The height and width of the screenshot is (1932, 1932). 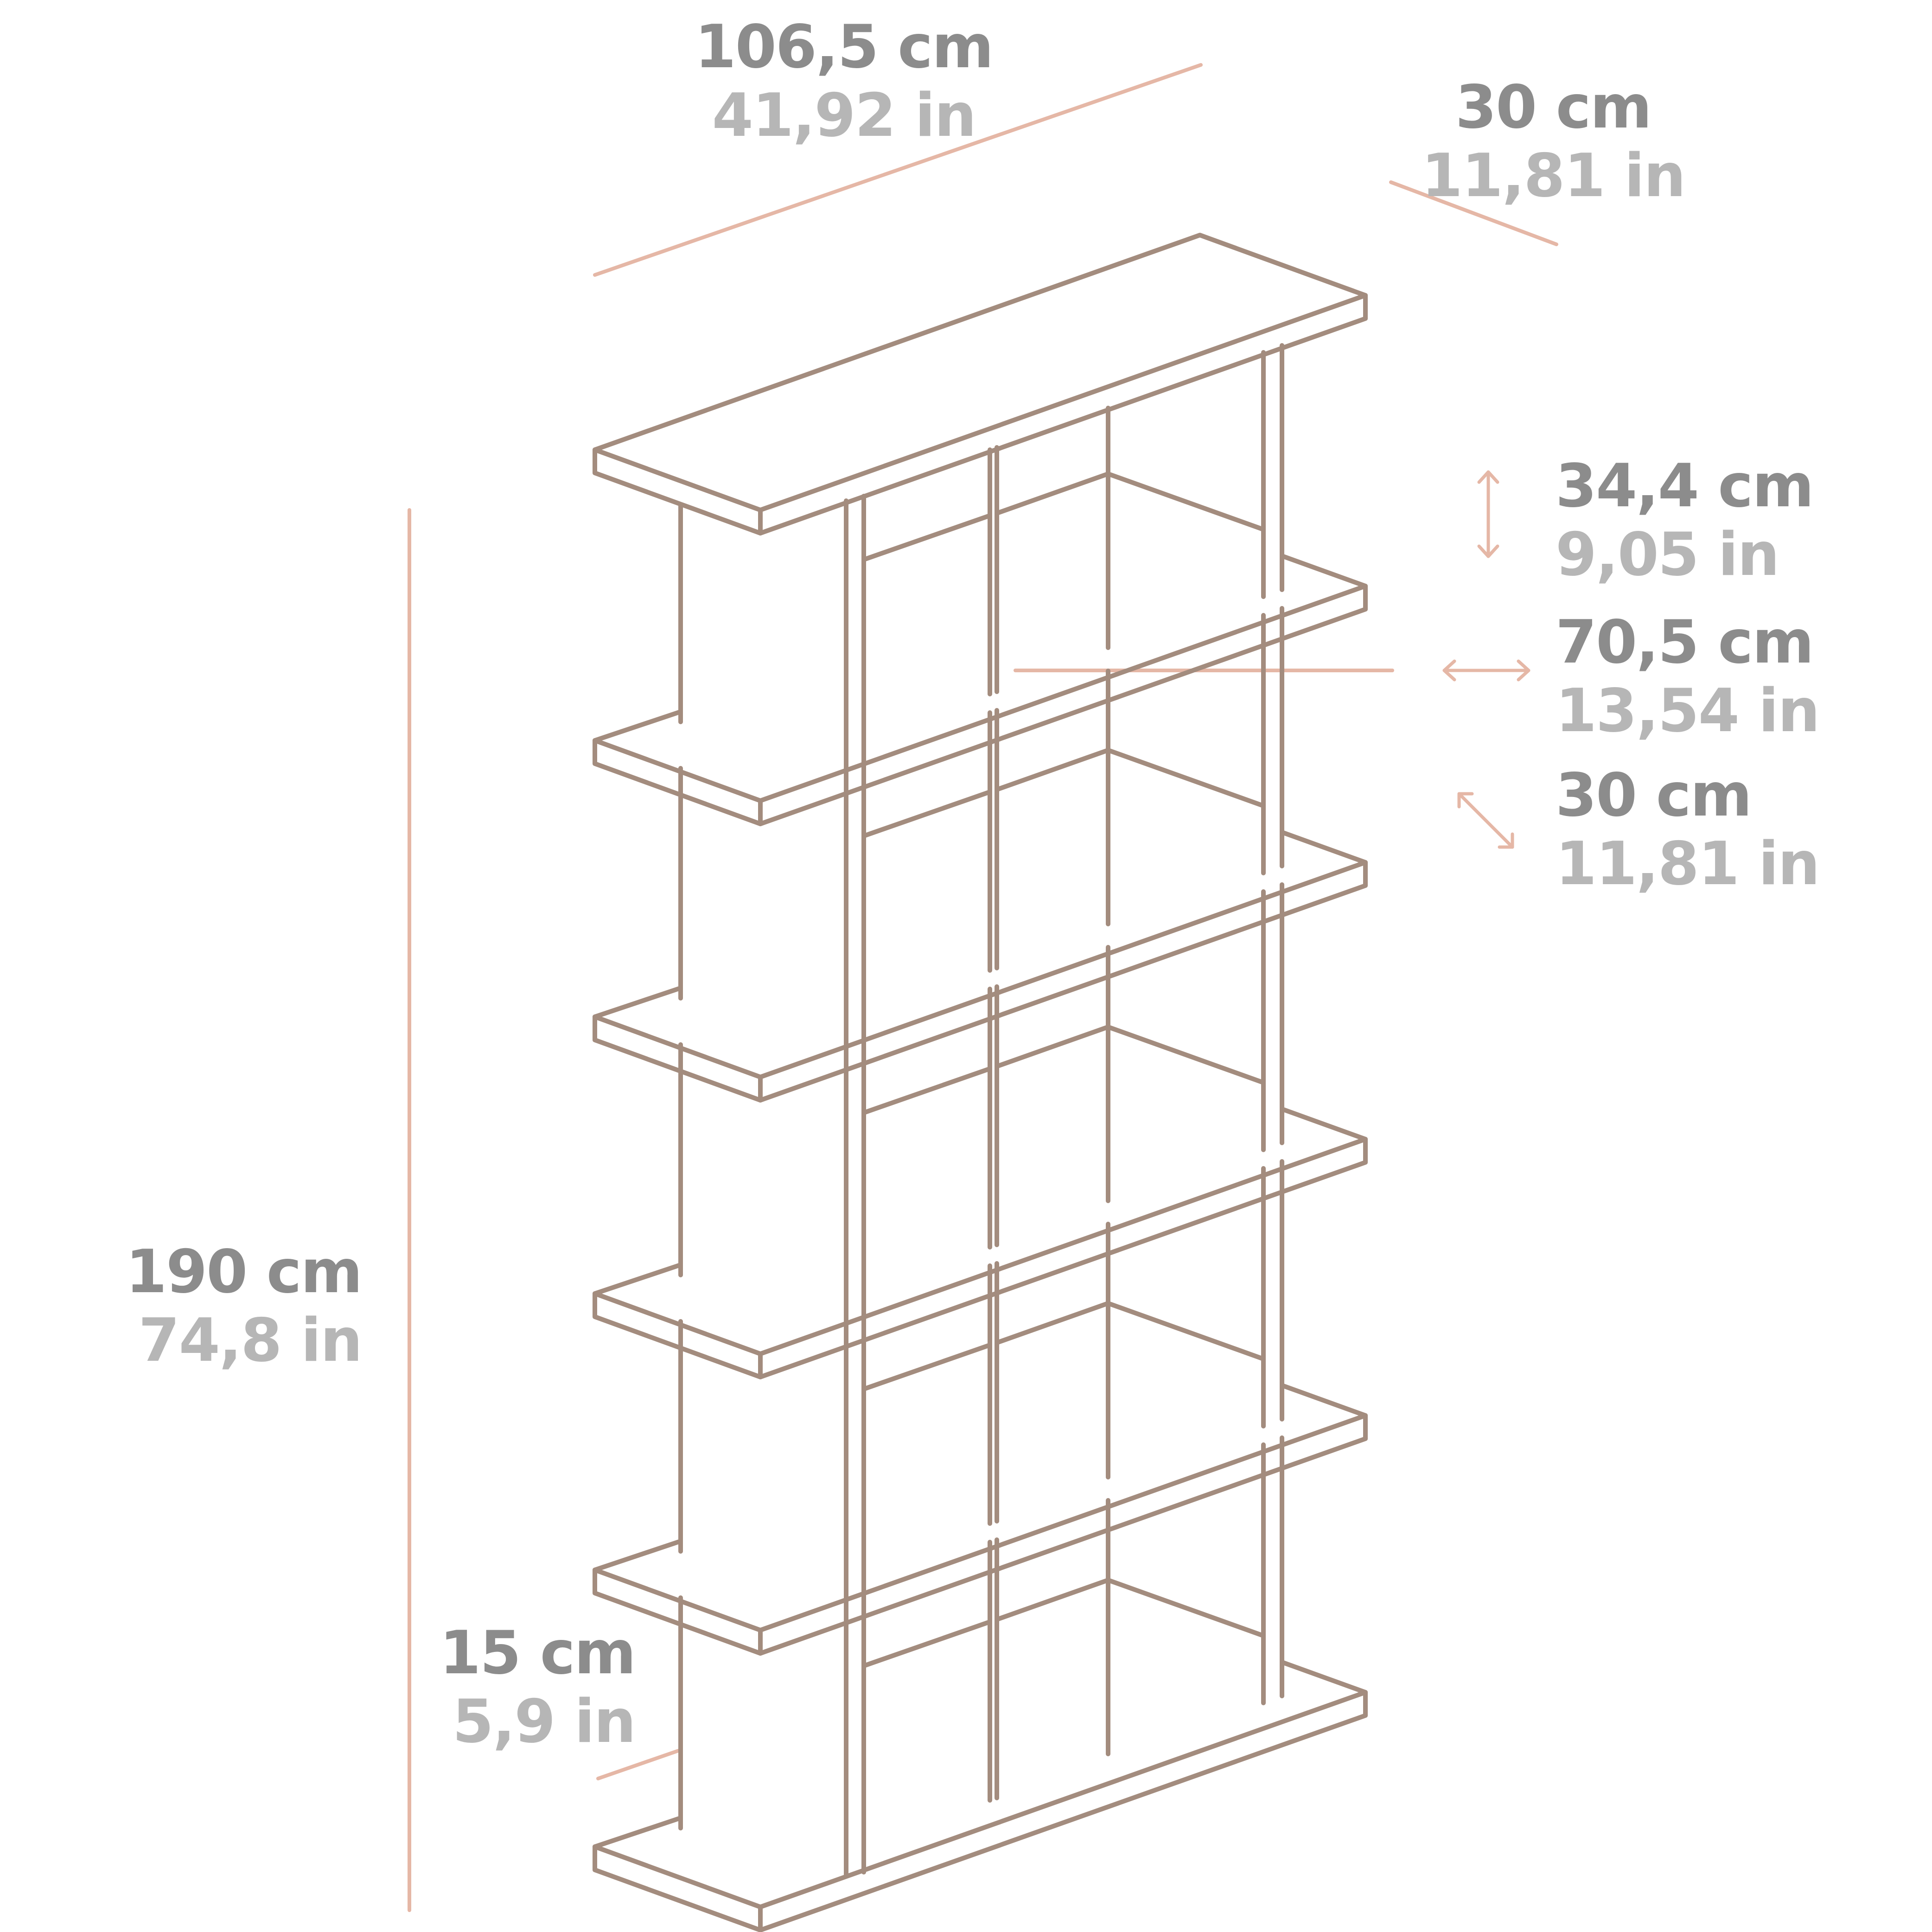 What do you see at coordinates (1488, 477) in the screenshot?
I see `vertical-arrowhead-top-icon` at bounding box center [1488, 477].